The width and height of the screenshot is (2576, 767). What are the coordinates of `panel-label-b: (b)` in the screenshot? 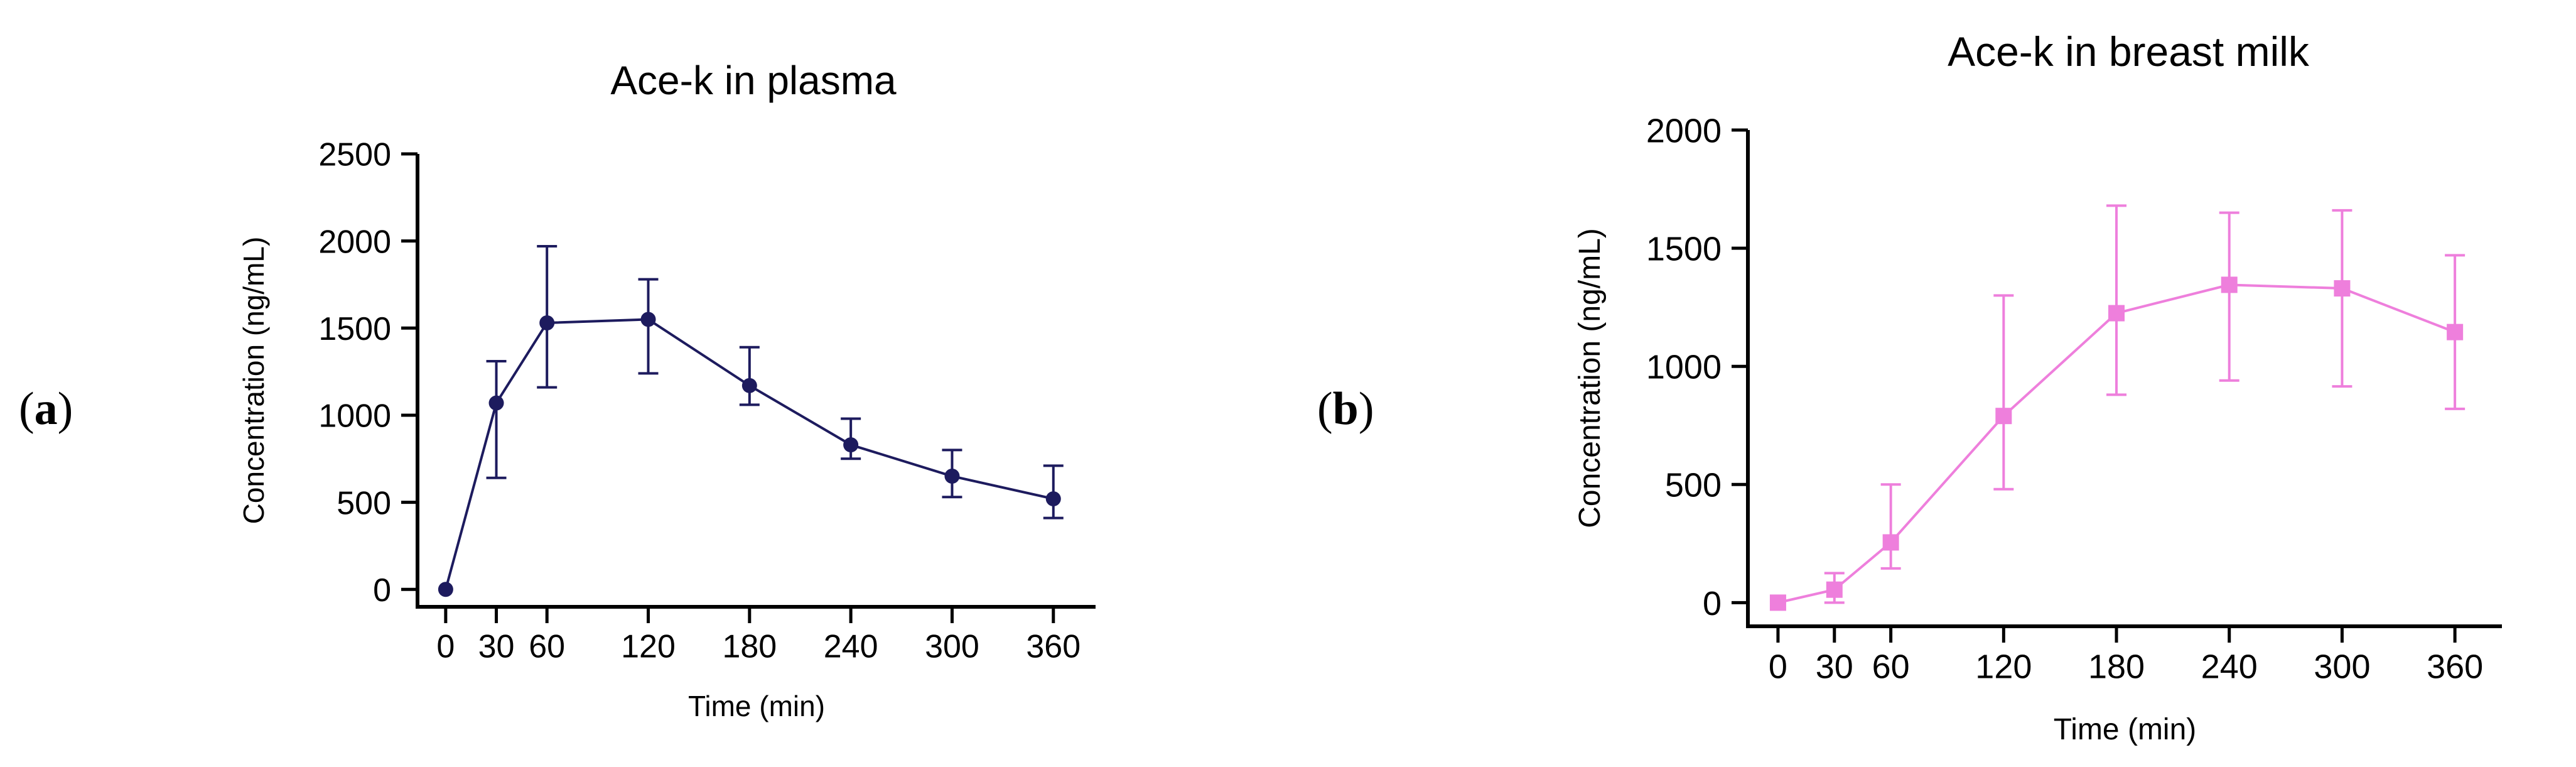 It's located at (1346, 409).